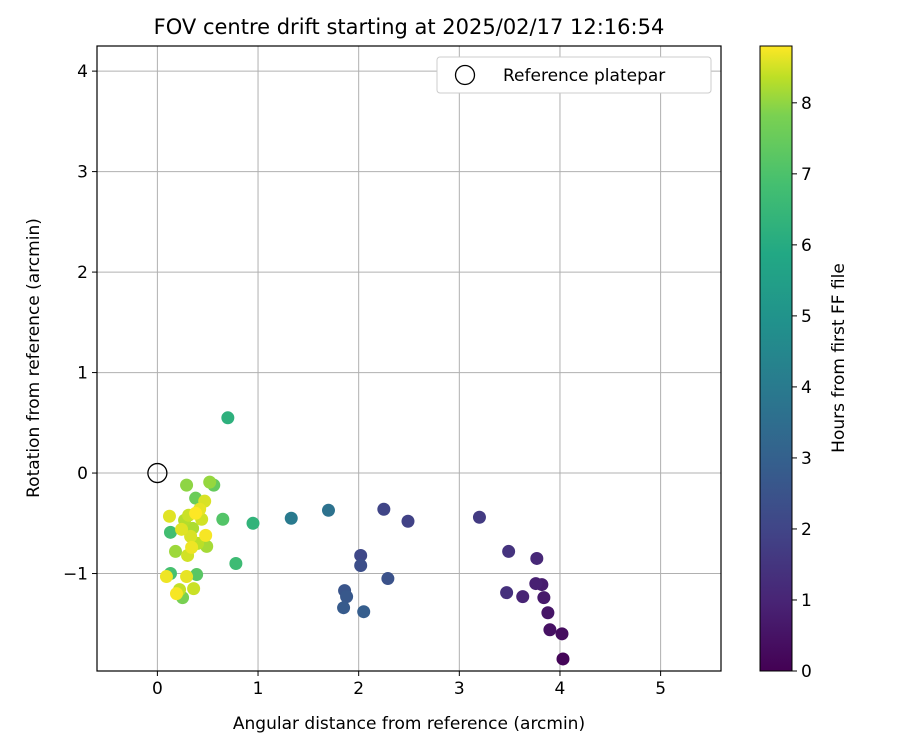 Image resolution: width=900 pixels, height=754 pixels. I want to click on colorbar: 0 1 2 3 4 5 6 7 8 Hours from first FF file, so click(804, 363).